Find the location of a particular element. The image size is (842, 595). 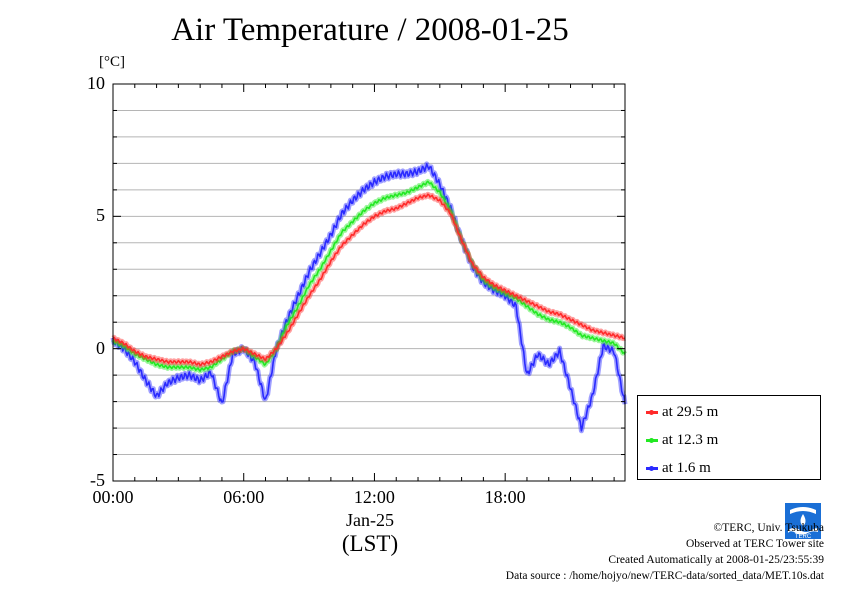

legend-item-12.3m: at 12.3 m is located at coordinates (682, 440).